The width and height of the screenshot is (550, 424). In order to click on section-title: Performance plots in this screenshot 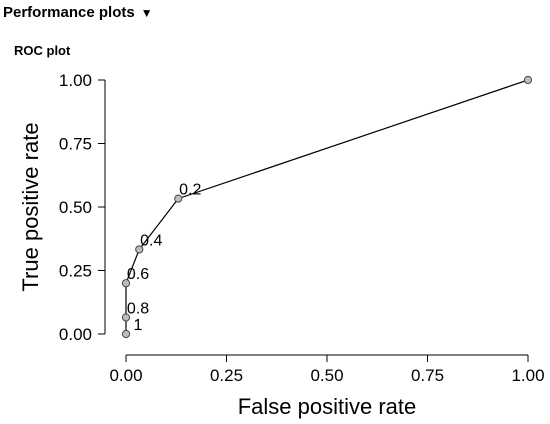, I will do `click(69, 12)`.